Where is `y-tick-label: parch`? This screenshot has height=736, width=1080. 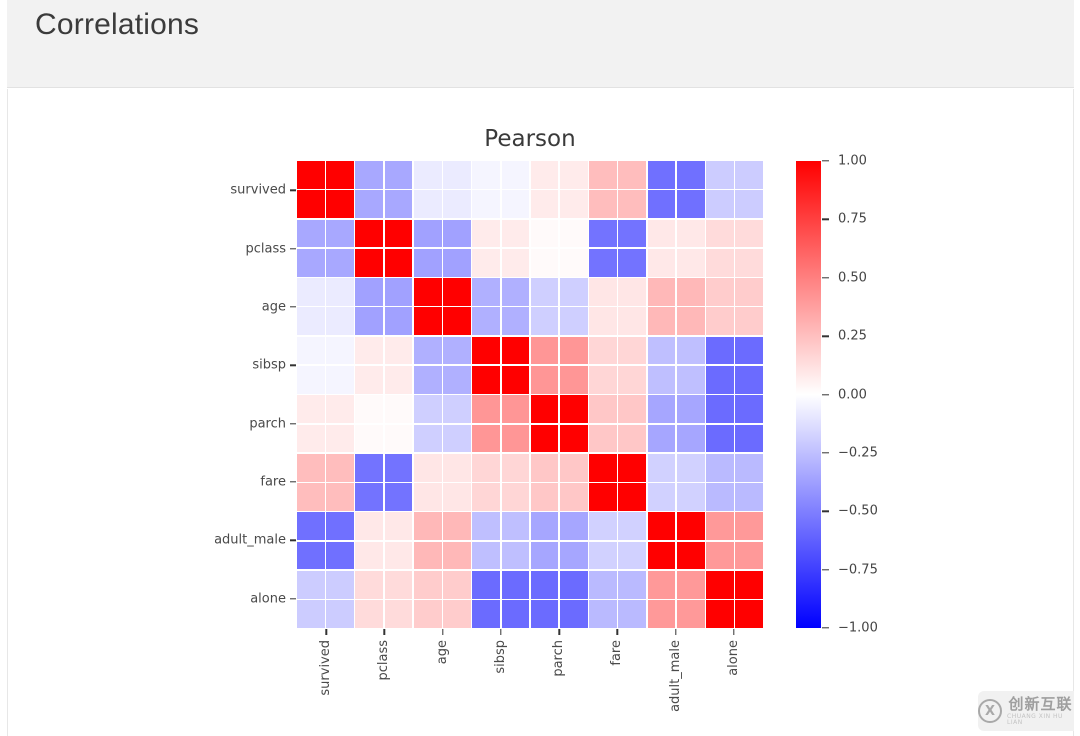 y-tick-label: parch is located at coordinates (267, 424).